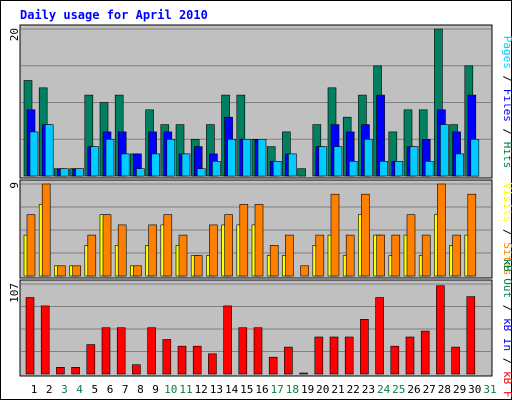 This screenshot has width=512, height=400. I want to click on x-tick-label-4: 4, so click(79, 389).